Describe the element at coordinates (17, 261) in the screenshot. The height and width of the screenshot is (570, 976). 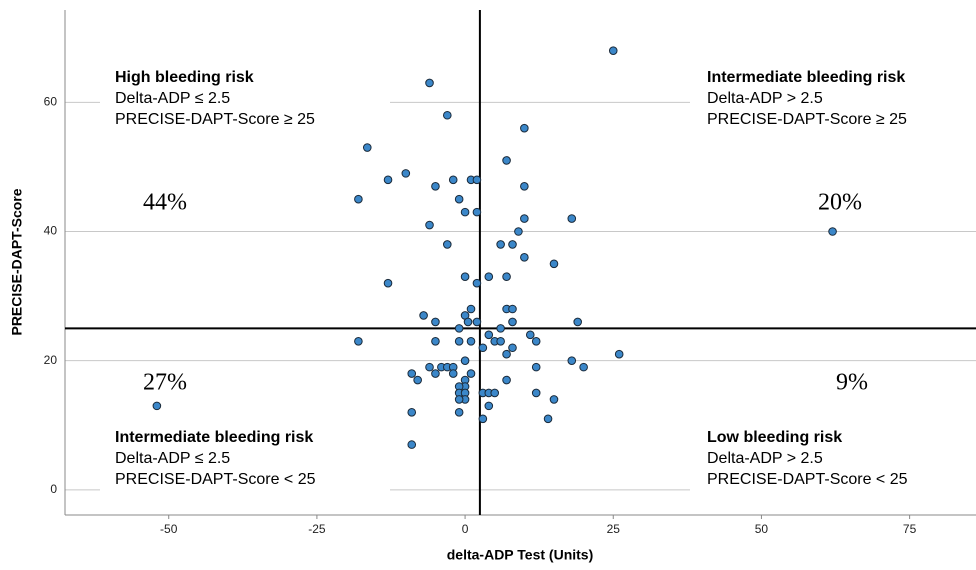
I see `y-axis-label: PRECISE-DAPT-Score` at that location.